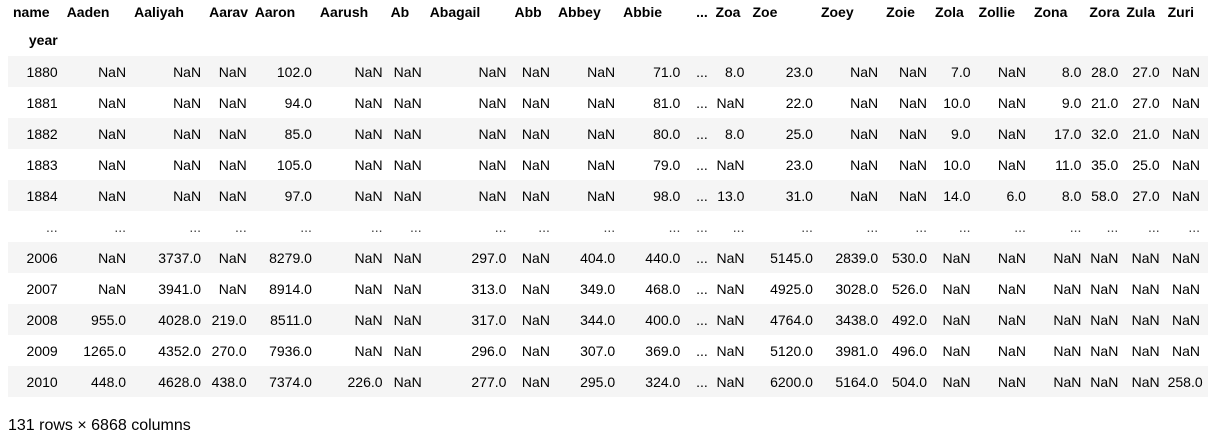 This screenshot has width=1210, height=437. What do you see at coordinates (1105, 133) in the screenshot?
I see `table-cell: 32.0` at bounding box center [1105, 133].